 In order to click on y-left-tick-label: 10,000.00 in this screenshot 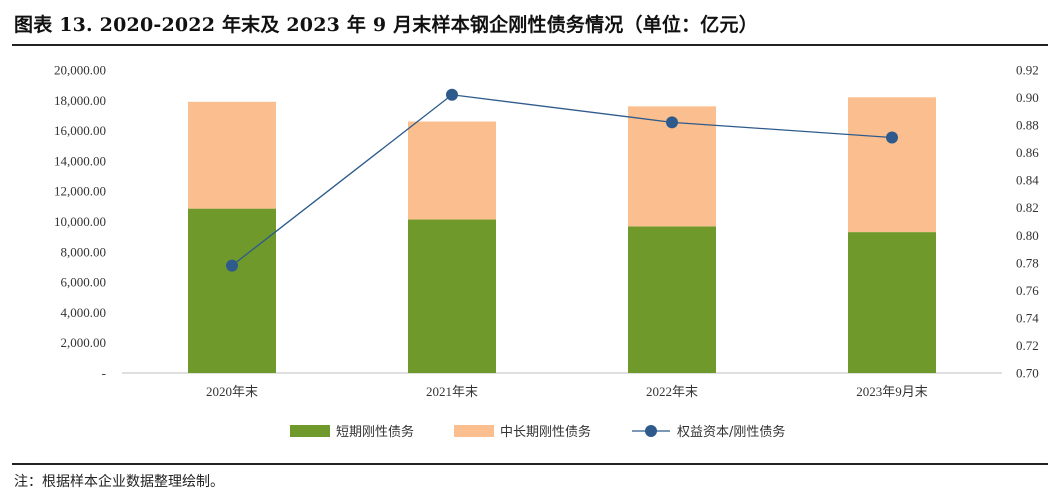, I will do `click(80, 221)`.